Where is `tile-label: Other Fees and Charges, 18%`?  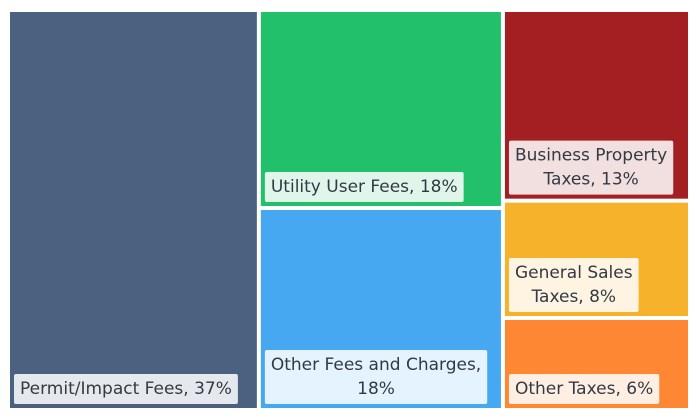 tile-label: Other Fees and Charges, 18% is located at coordinates (376, 377).